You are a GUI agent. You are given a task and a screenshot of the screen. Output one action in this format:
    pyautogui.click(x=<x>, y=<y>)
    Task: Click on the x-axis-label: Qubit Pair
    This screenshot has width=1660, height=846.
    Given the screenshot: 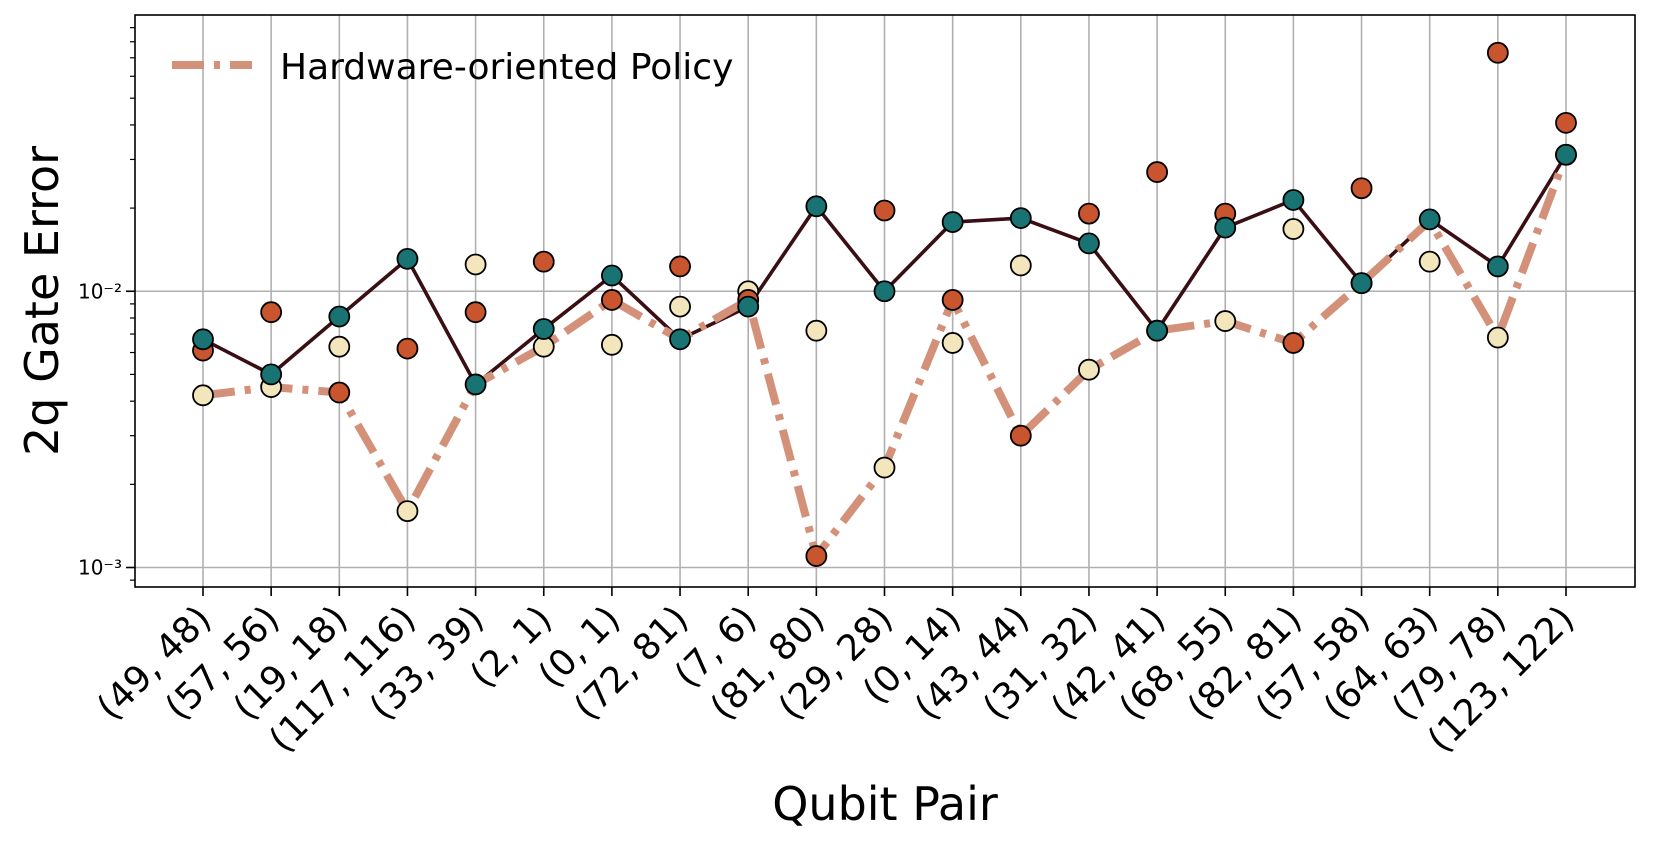 What is the action you would take?
    pyautogui.click(x=885, y=804)
    